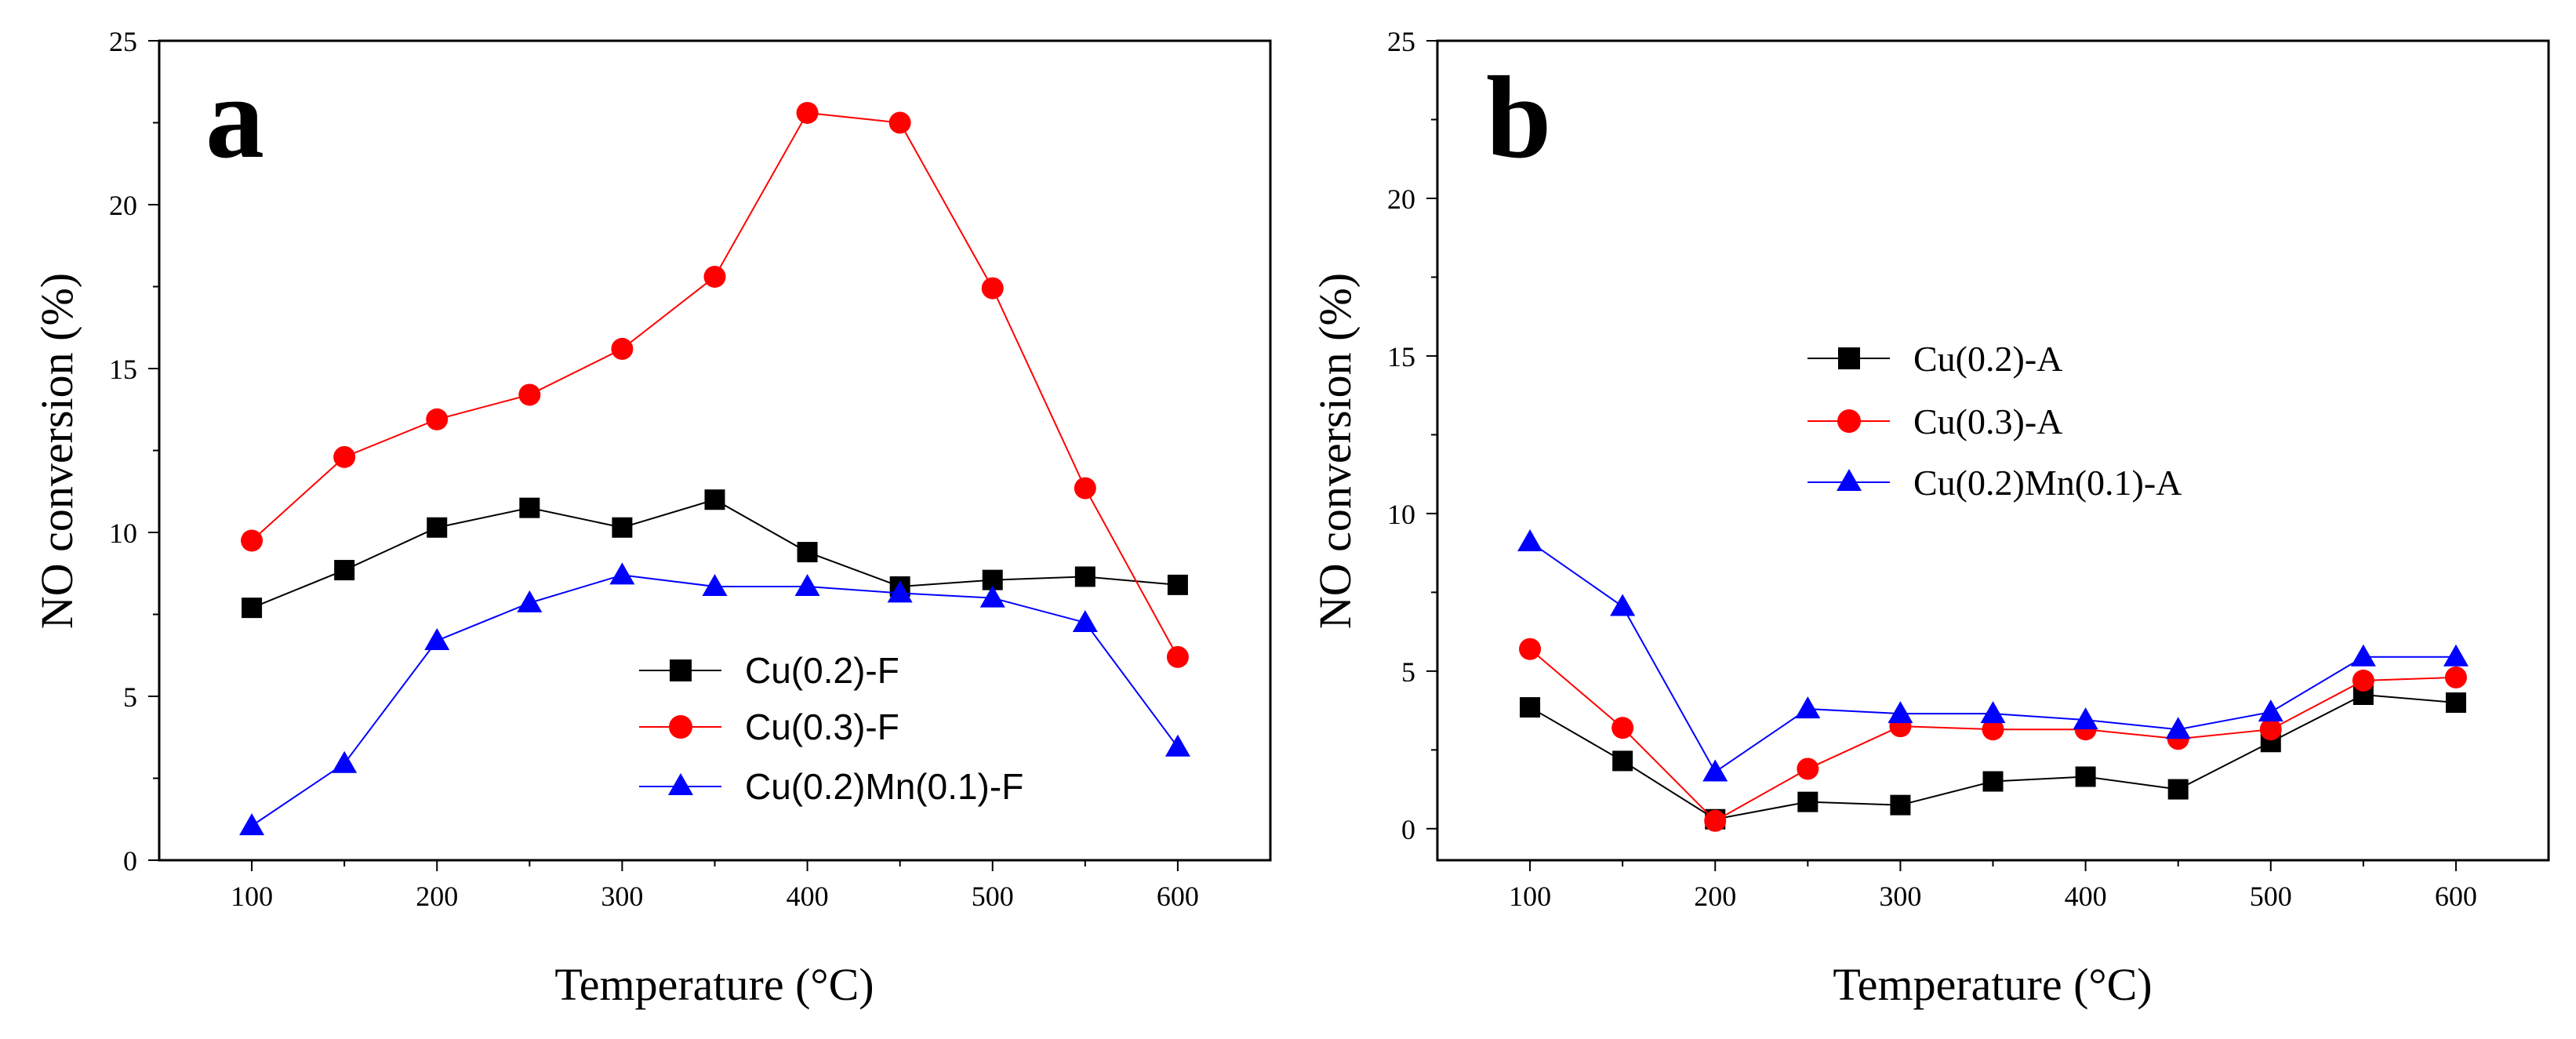 The width and height of the screenshot is (2576, 1039). Describe the element at coordinates (1995, 421) in the screenshot. I see `panel-b-legend: Cu(0.2)-A Cu(0.3)-A Cu(0.2)Mn(0.1)-A` at that location.